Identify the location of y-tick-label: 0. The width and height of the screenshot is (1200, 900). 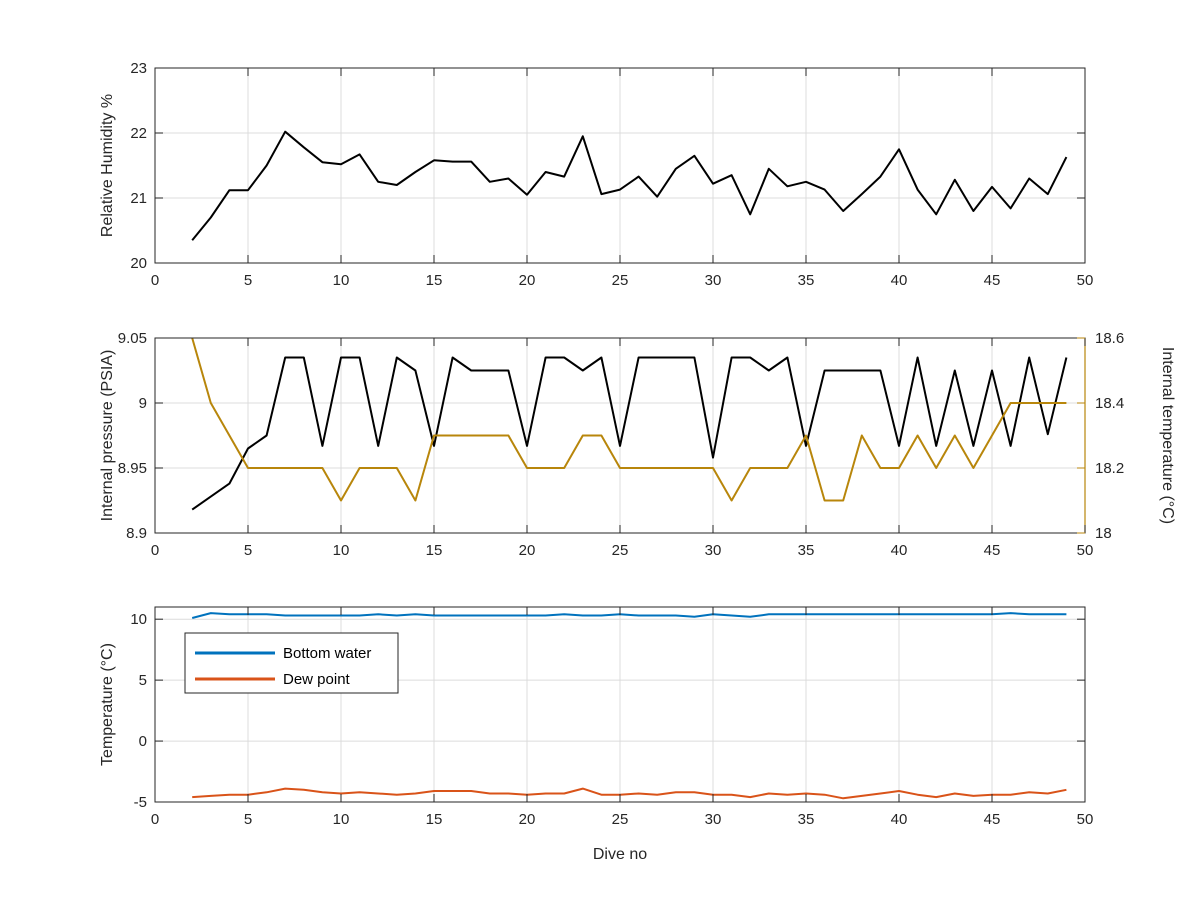
(143, 741).